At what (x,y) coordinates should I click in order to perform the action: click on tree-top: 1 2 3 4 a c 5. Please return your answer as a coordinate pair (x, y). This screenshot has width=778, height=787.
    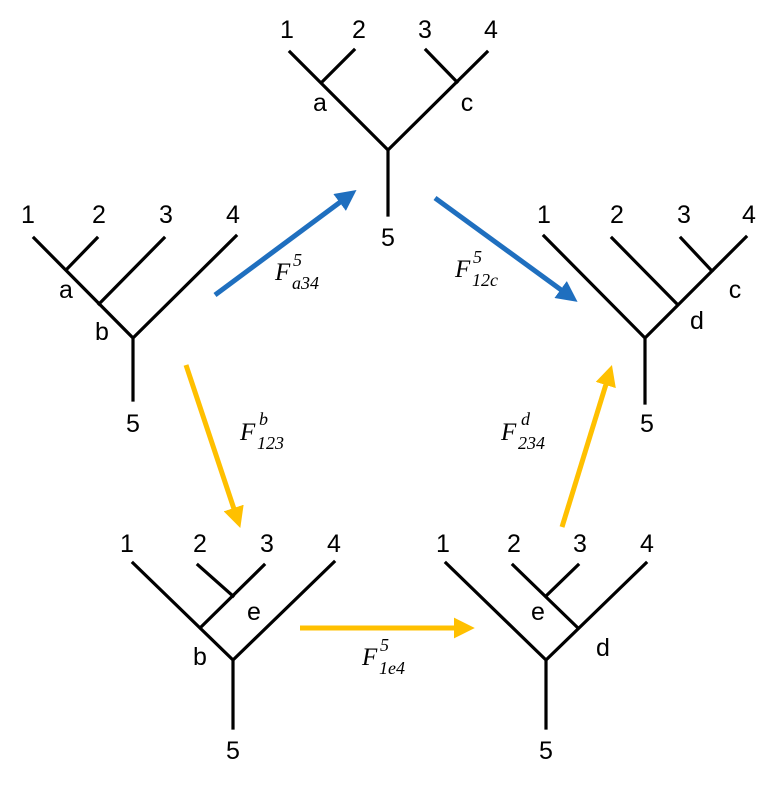
    Looking at the image, I should click on (389, 134).